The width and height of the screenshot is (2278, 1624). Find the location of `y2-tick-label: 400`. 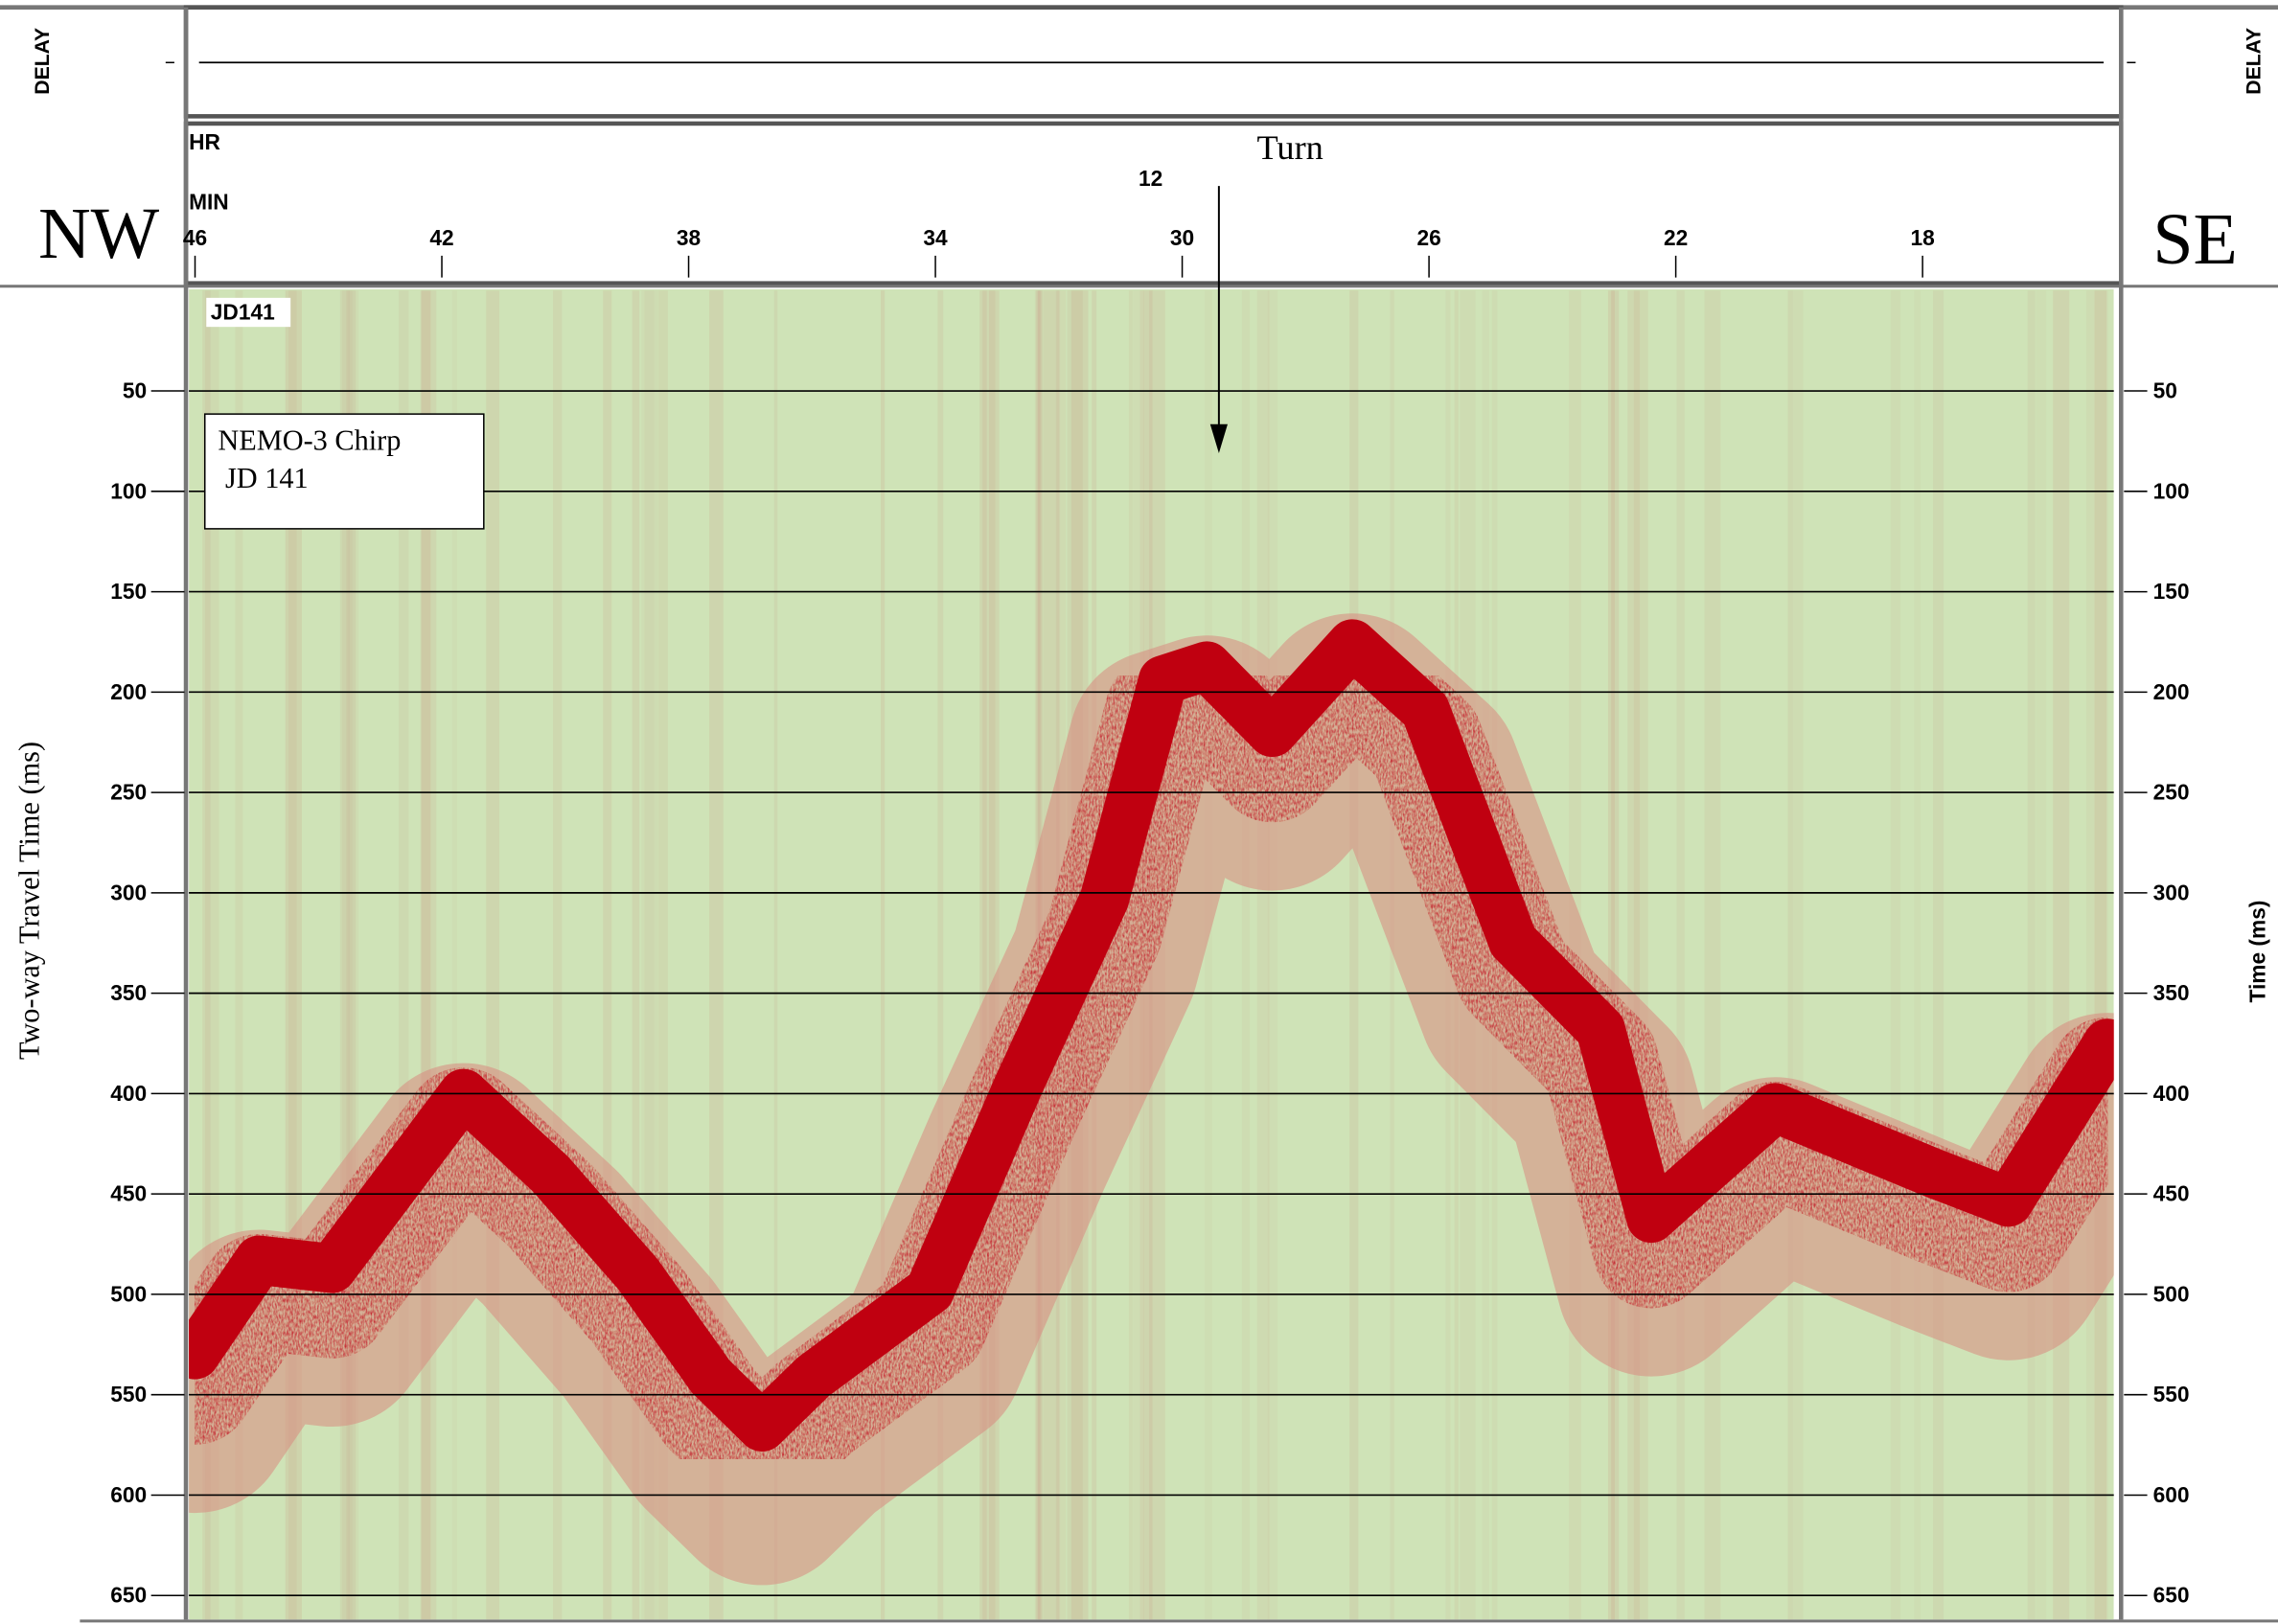

y2-tick-label: 400 is located at coordinates (2171, 1093).